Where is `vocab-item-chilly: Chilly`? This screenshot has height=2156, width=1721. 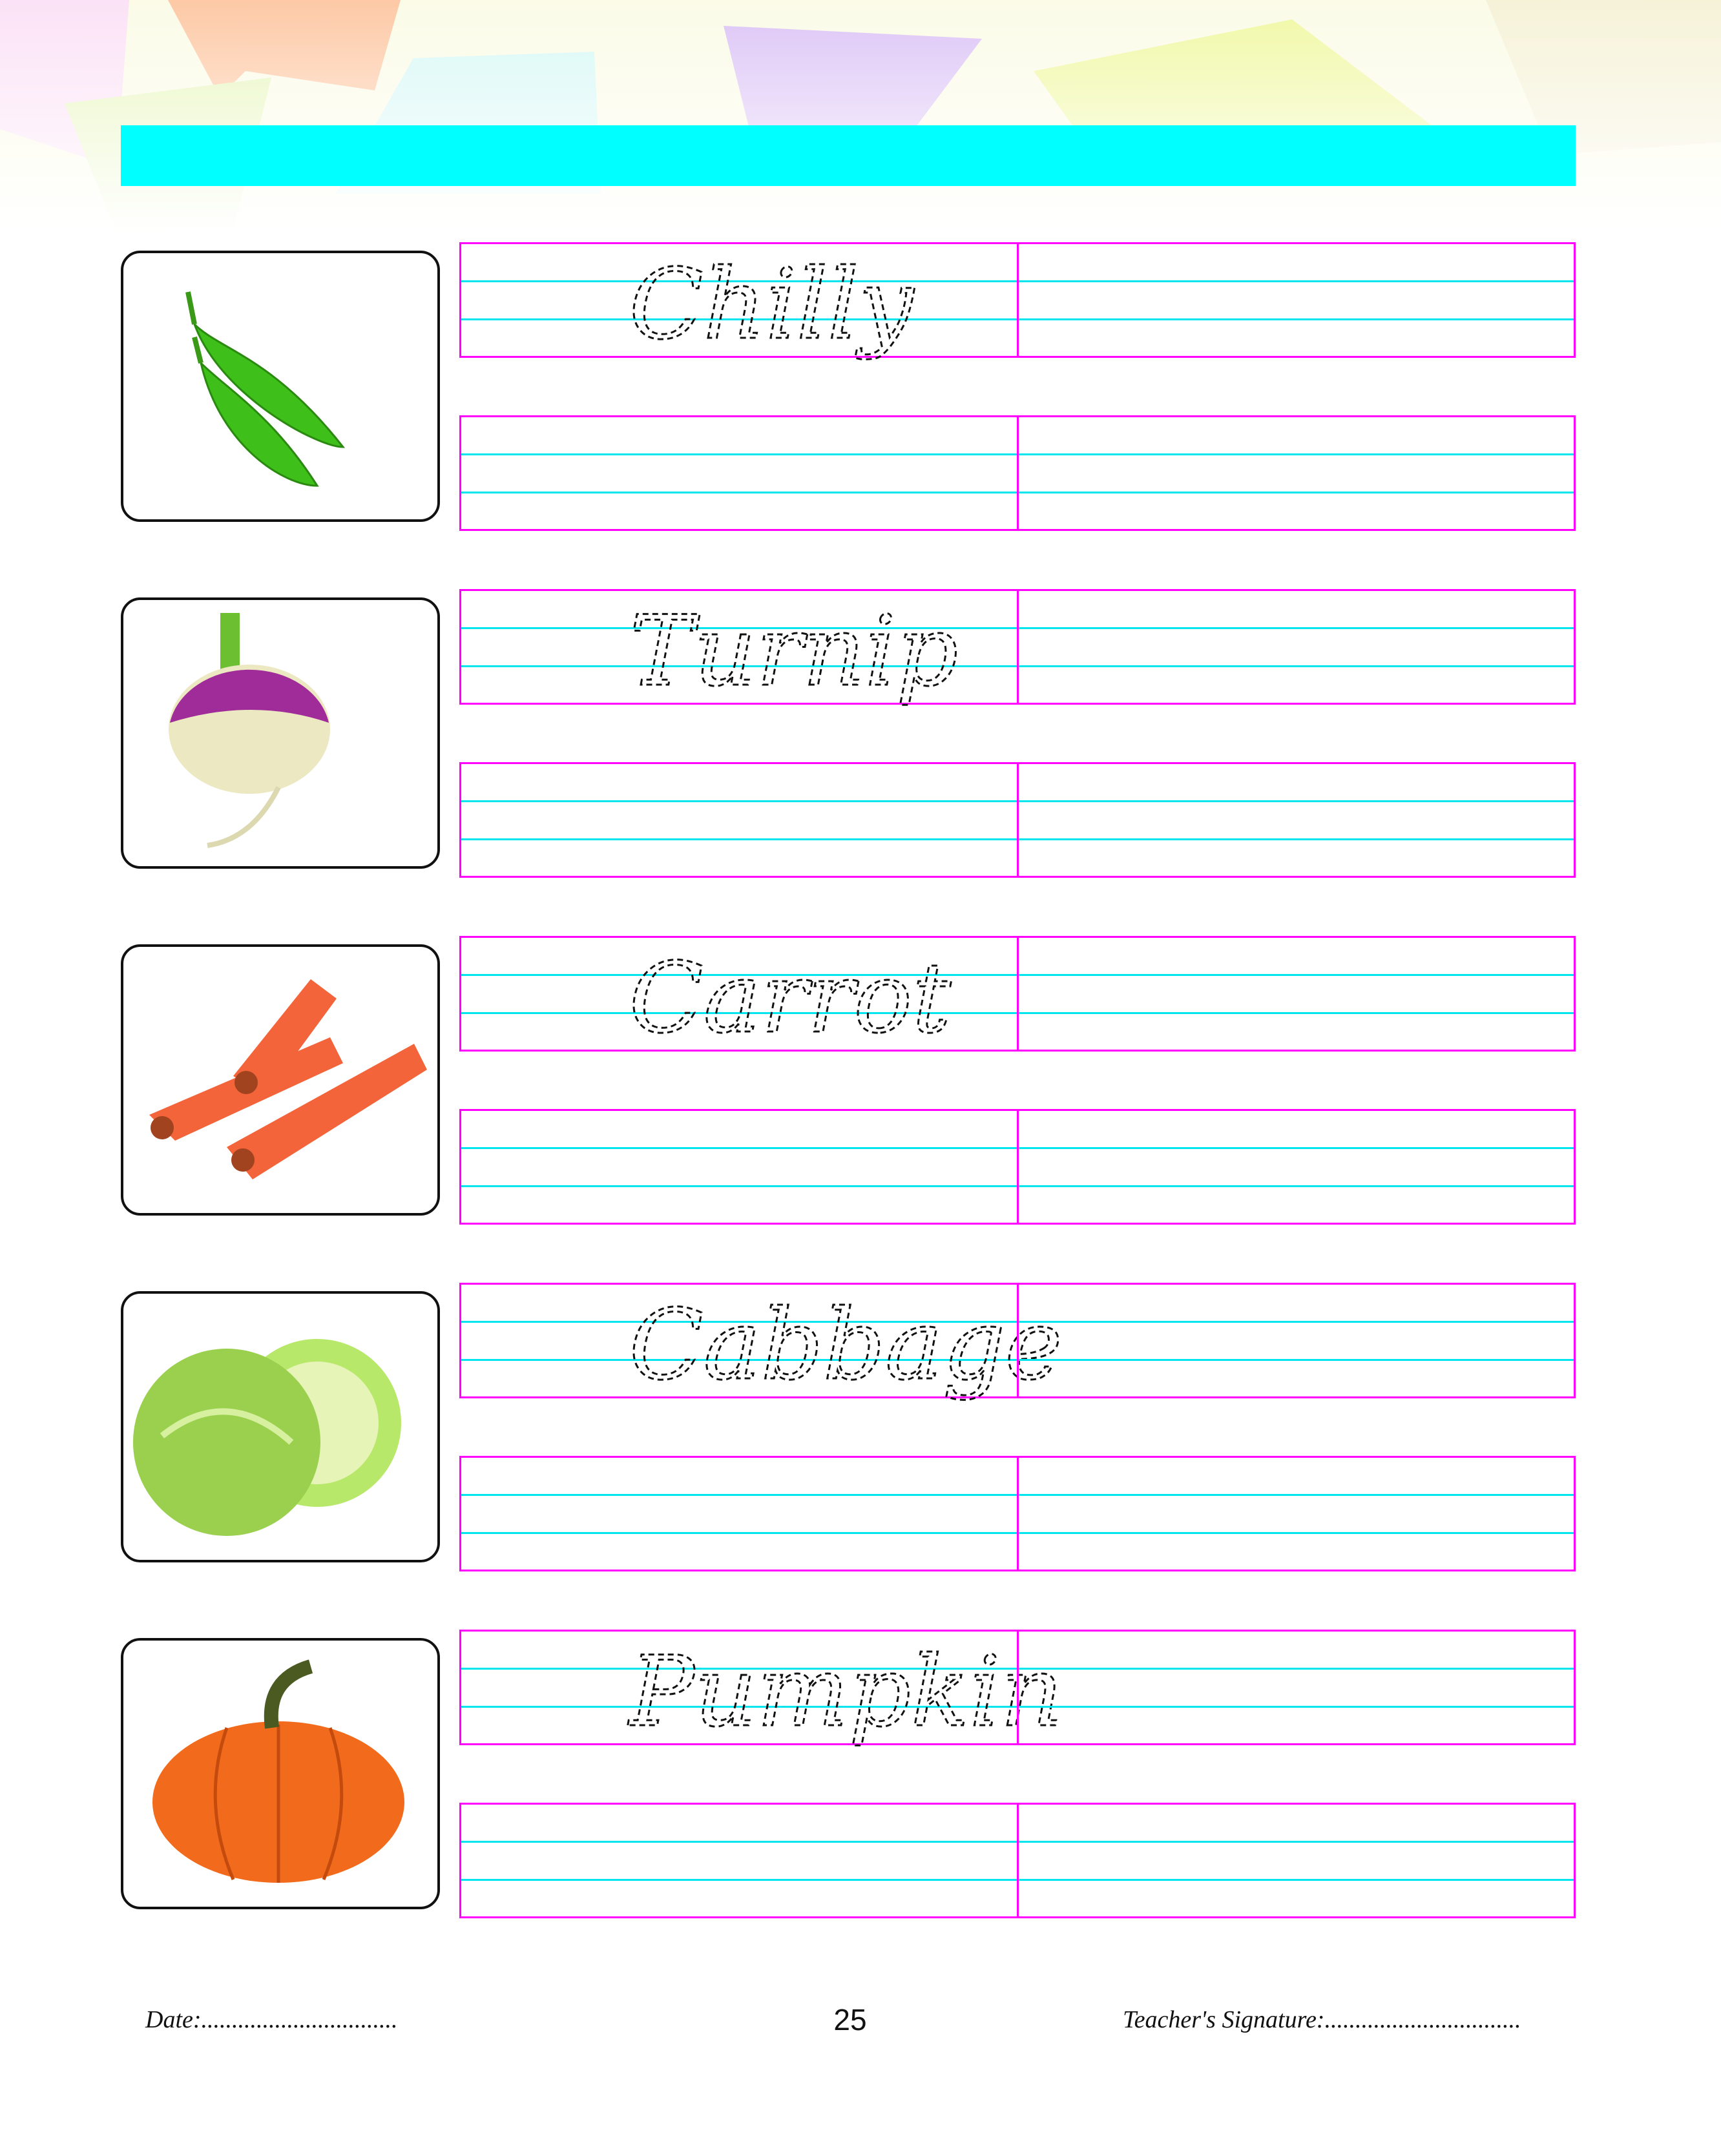 vocab-item-chilly: Chilly is located at coordinates (860, 387).